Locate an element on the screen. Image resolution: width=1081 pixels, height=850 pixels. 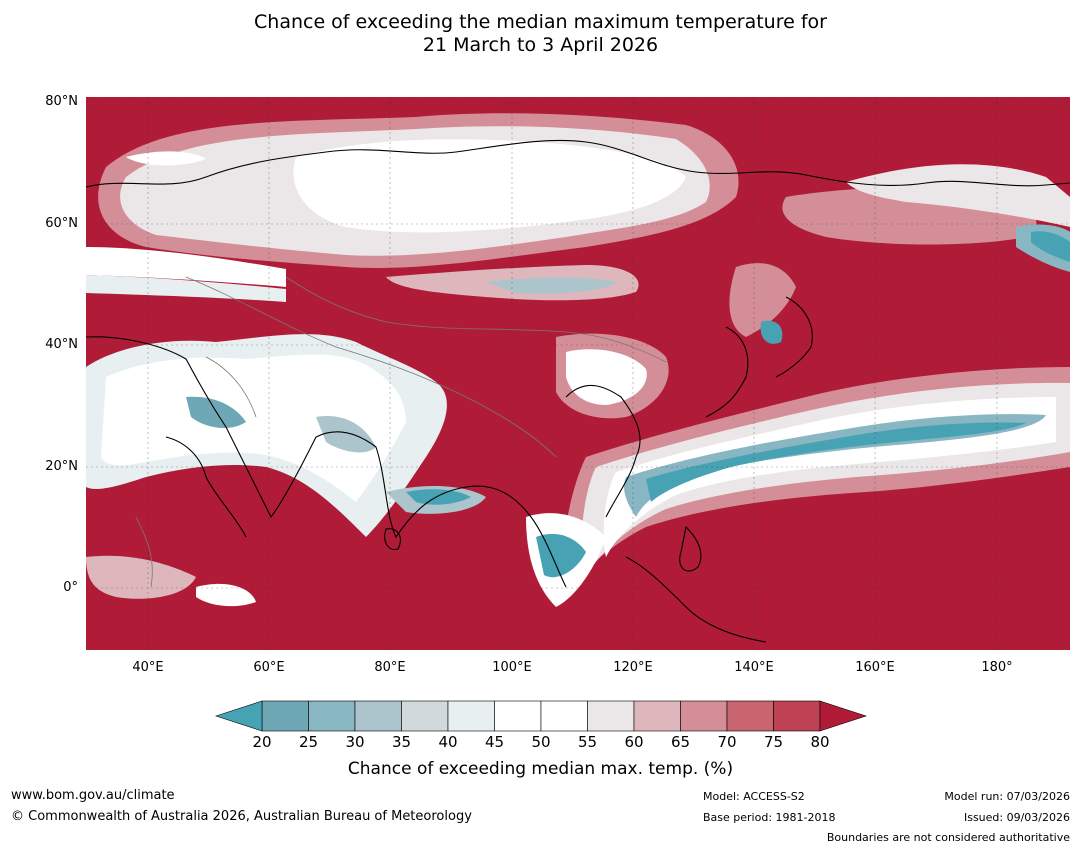
lat-label-20n: 20°N is located at coordinates (61, 466).